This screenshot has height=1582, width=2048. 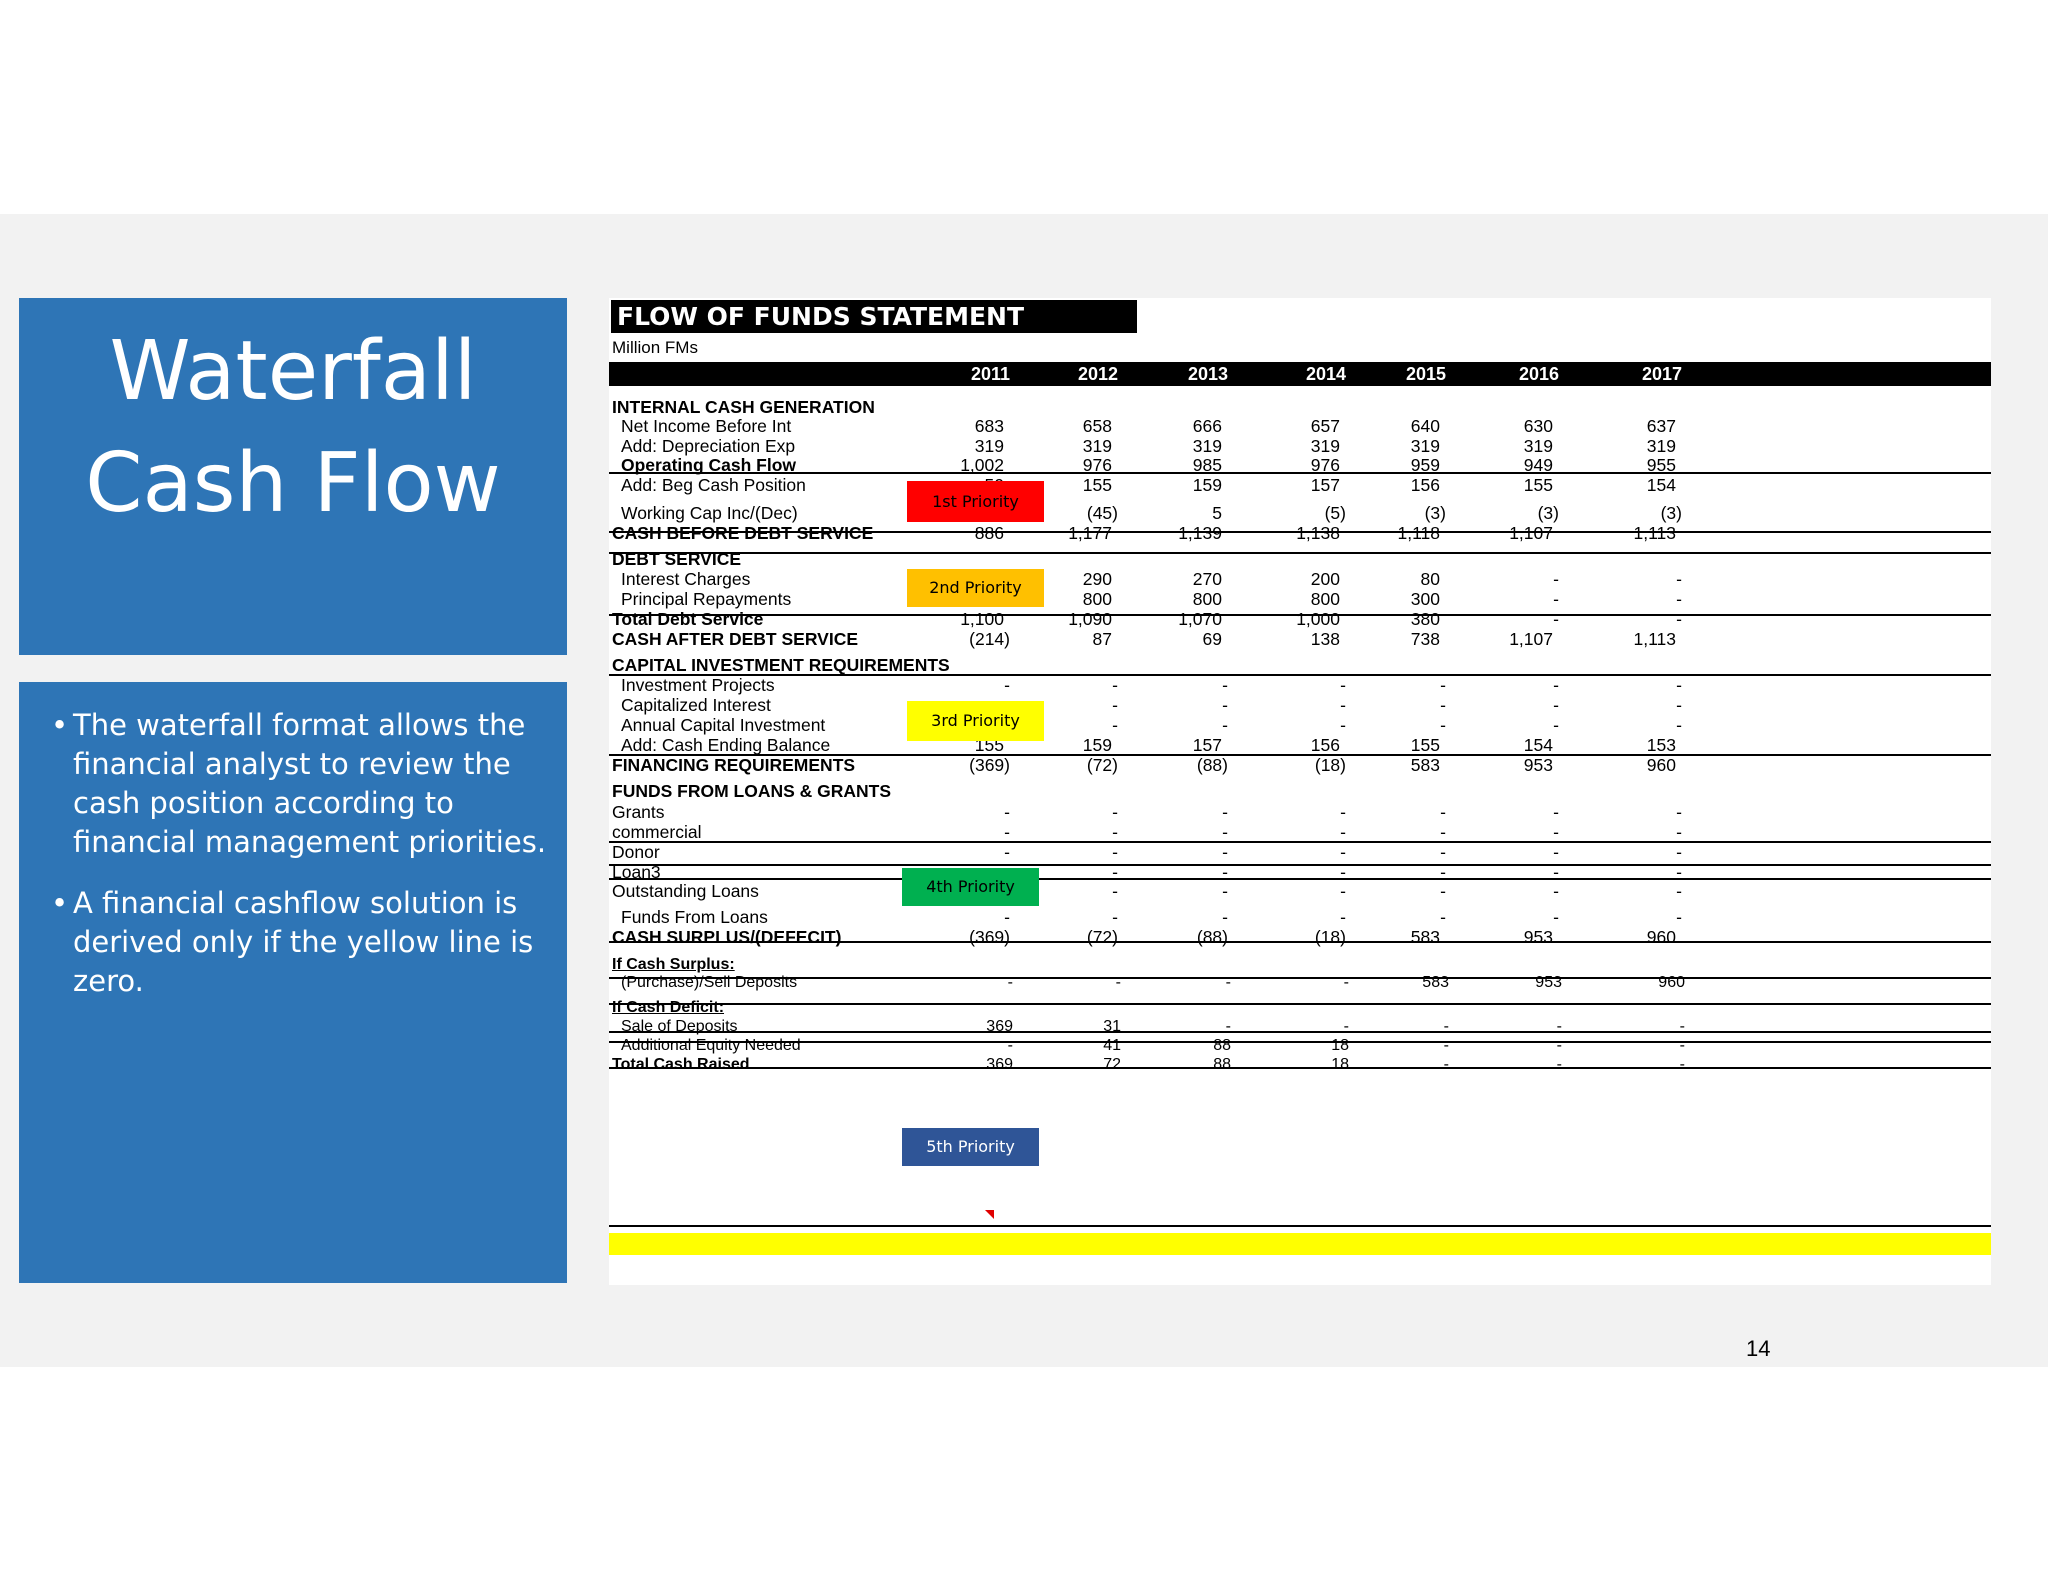 I want to click on row-label: FINANCING REQUIREMENTS, so click(x=734, y=765).